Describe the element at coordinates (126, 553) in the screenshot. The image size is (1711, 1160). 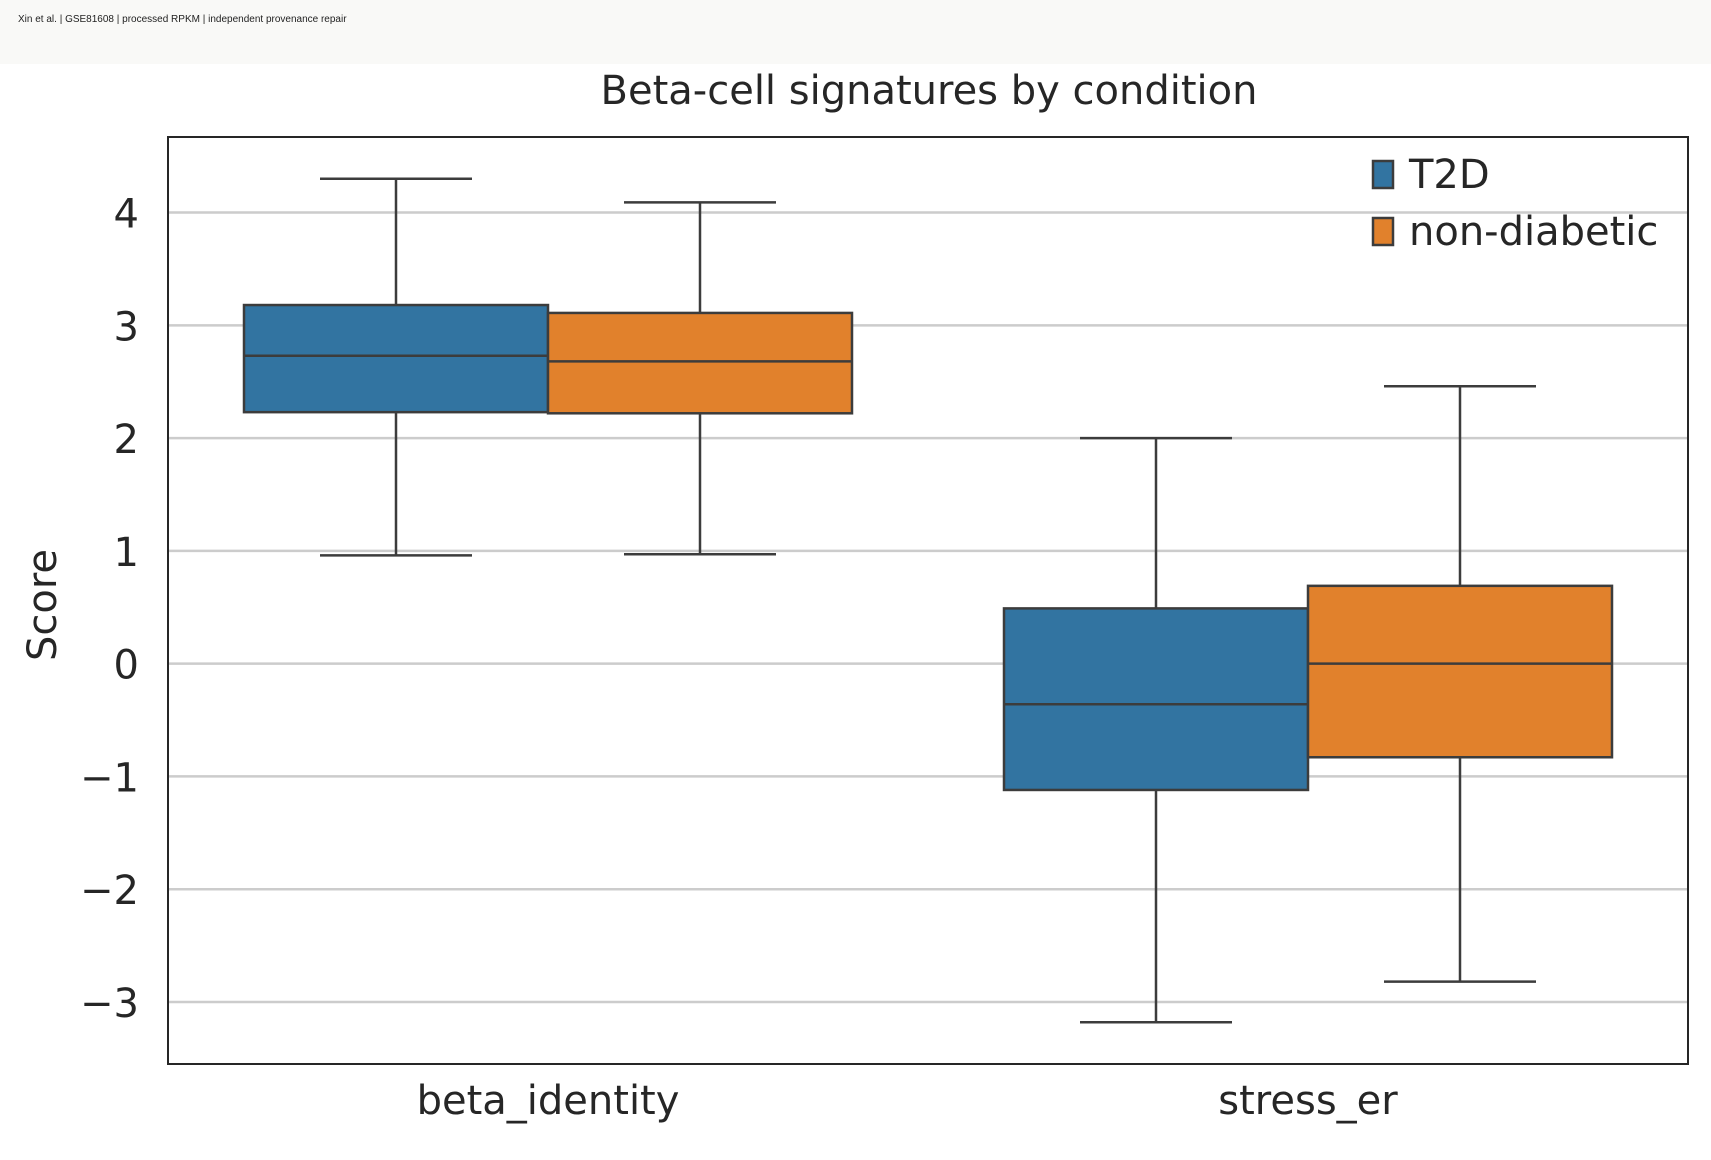
I see `y-tick-label: 1` at that location.